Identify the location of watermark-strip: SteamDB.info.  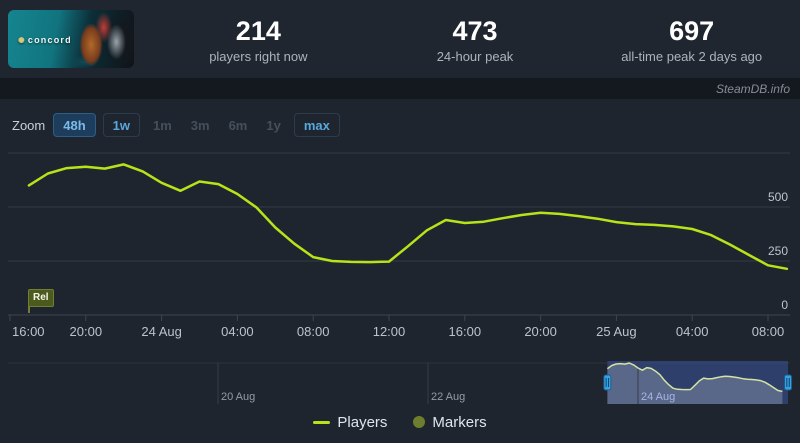
(400, 88).